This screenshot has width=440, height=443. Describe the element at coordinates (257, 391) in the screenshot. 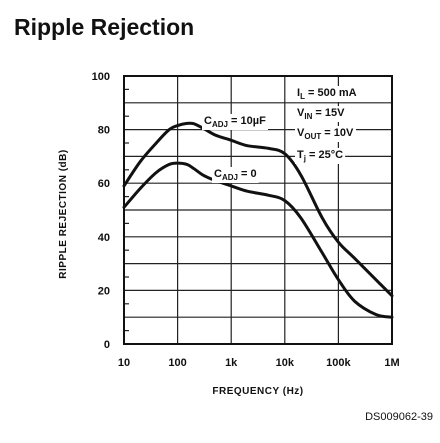

I see `x-axis-label: FREQUENCY (Hz)` at that location.